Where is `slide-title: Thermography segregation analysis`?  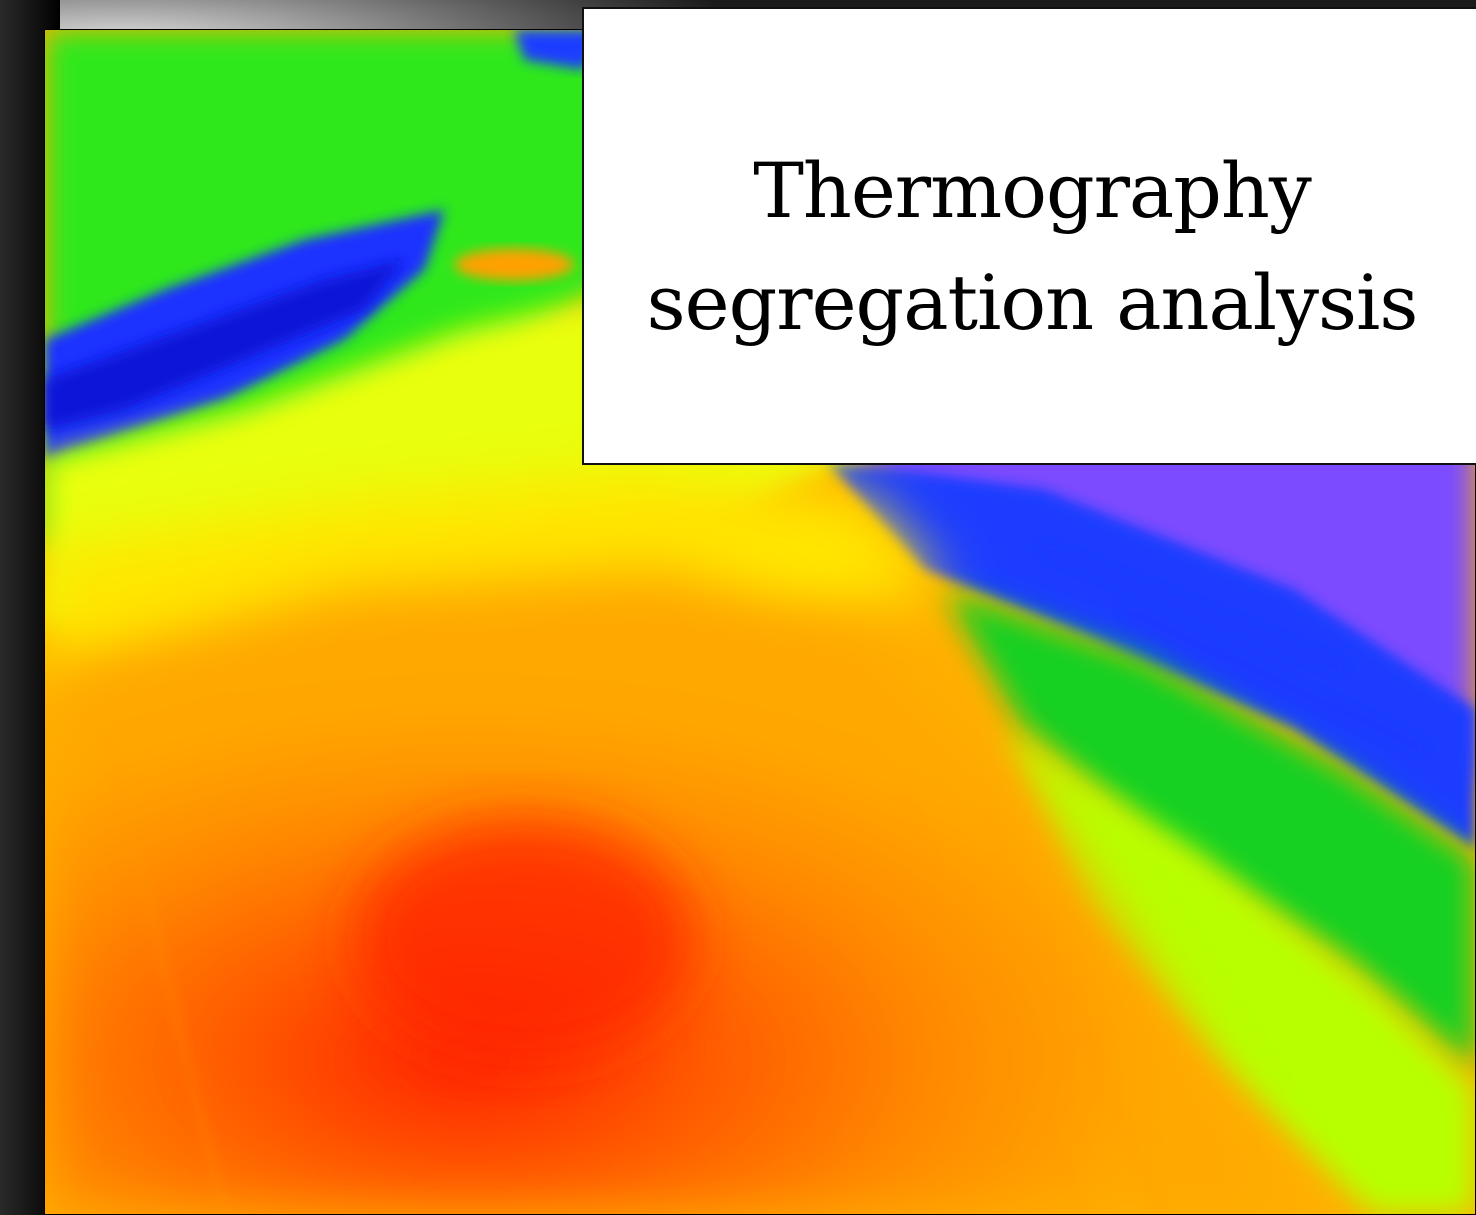 slide-title: Thermography segregation analysis is located at coordinates (1032, 247).